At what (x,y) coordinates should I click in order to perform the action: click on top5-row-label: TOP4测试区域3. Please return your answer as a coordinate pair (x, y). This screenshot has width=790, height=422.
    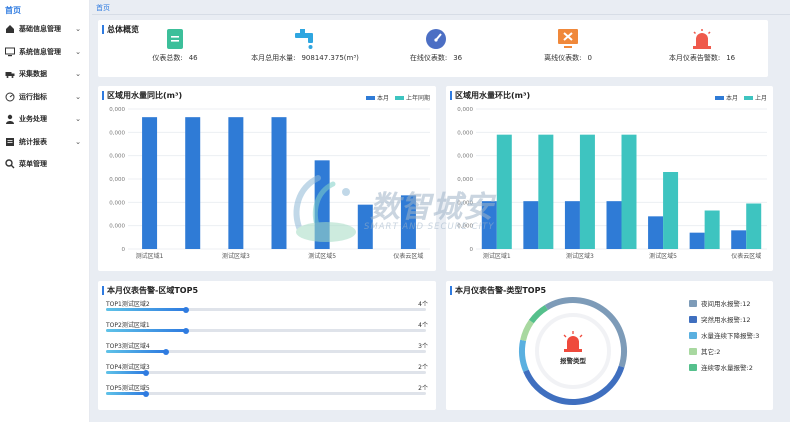
    Looking at the image, I should click on (128, 367).